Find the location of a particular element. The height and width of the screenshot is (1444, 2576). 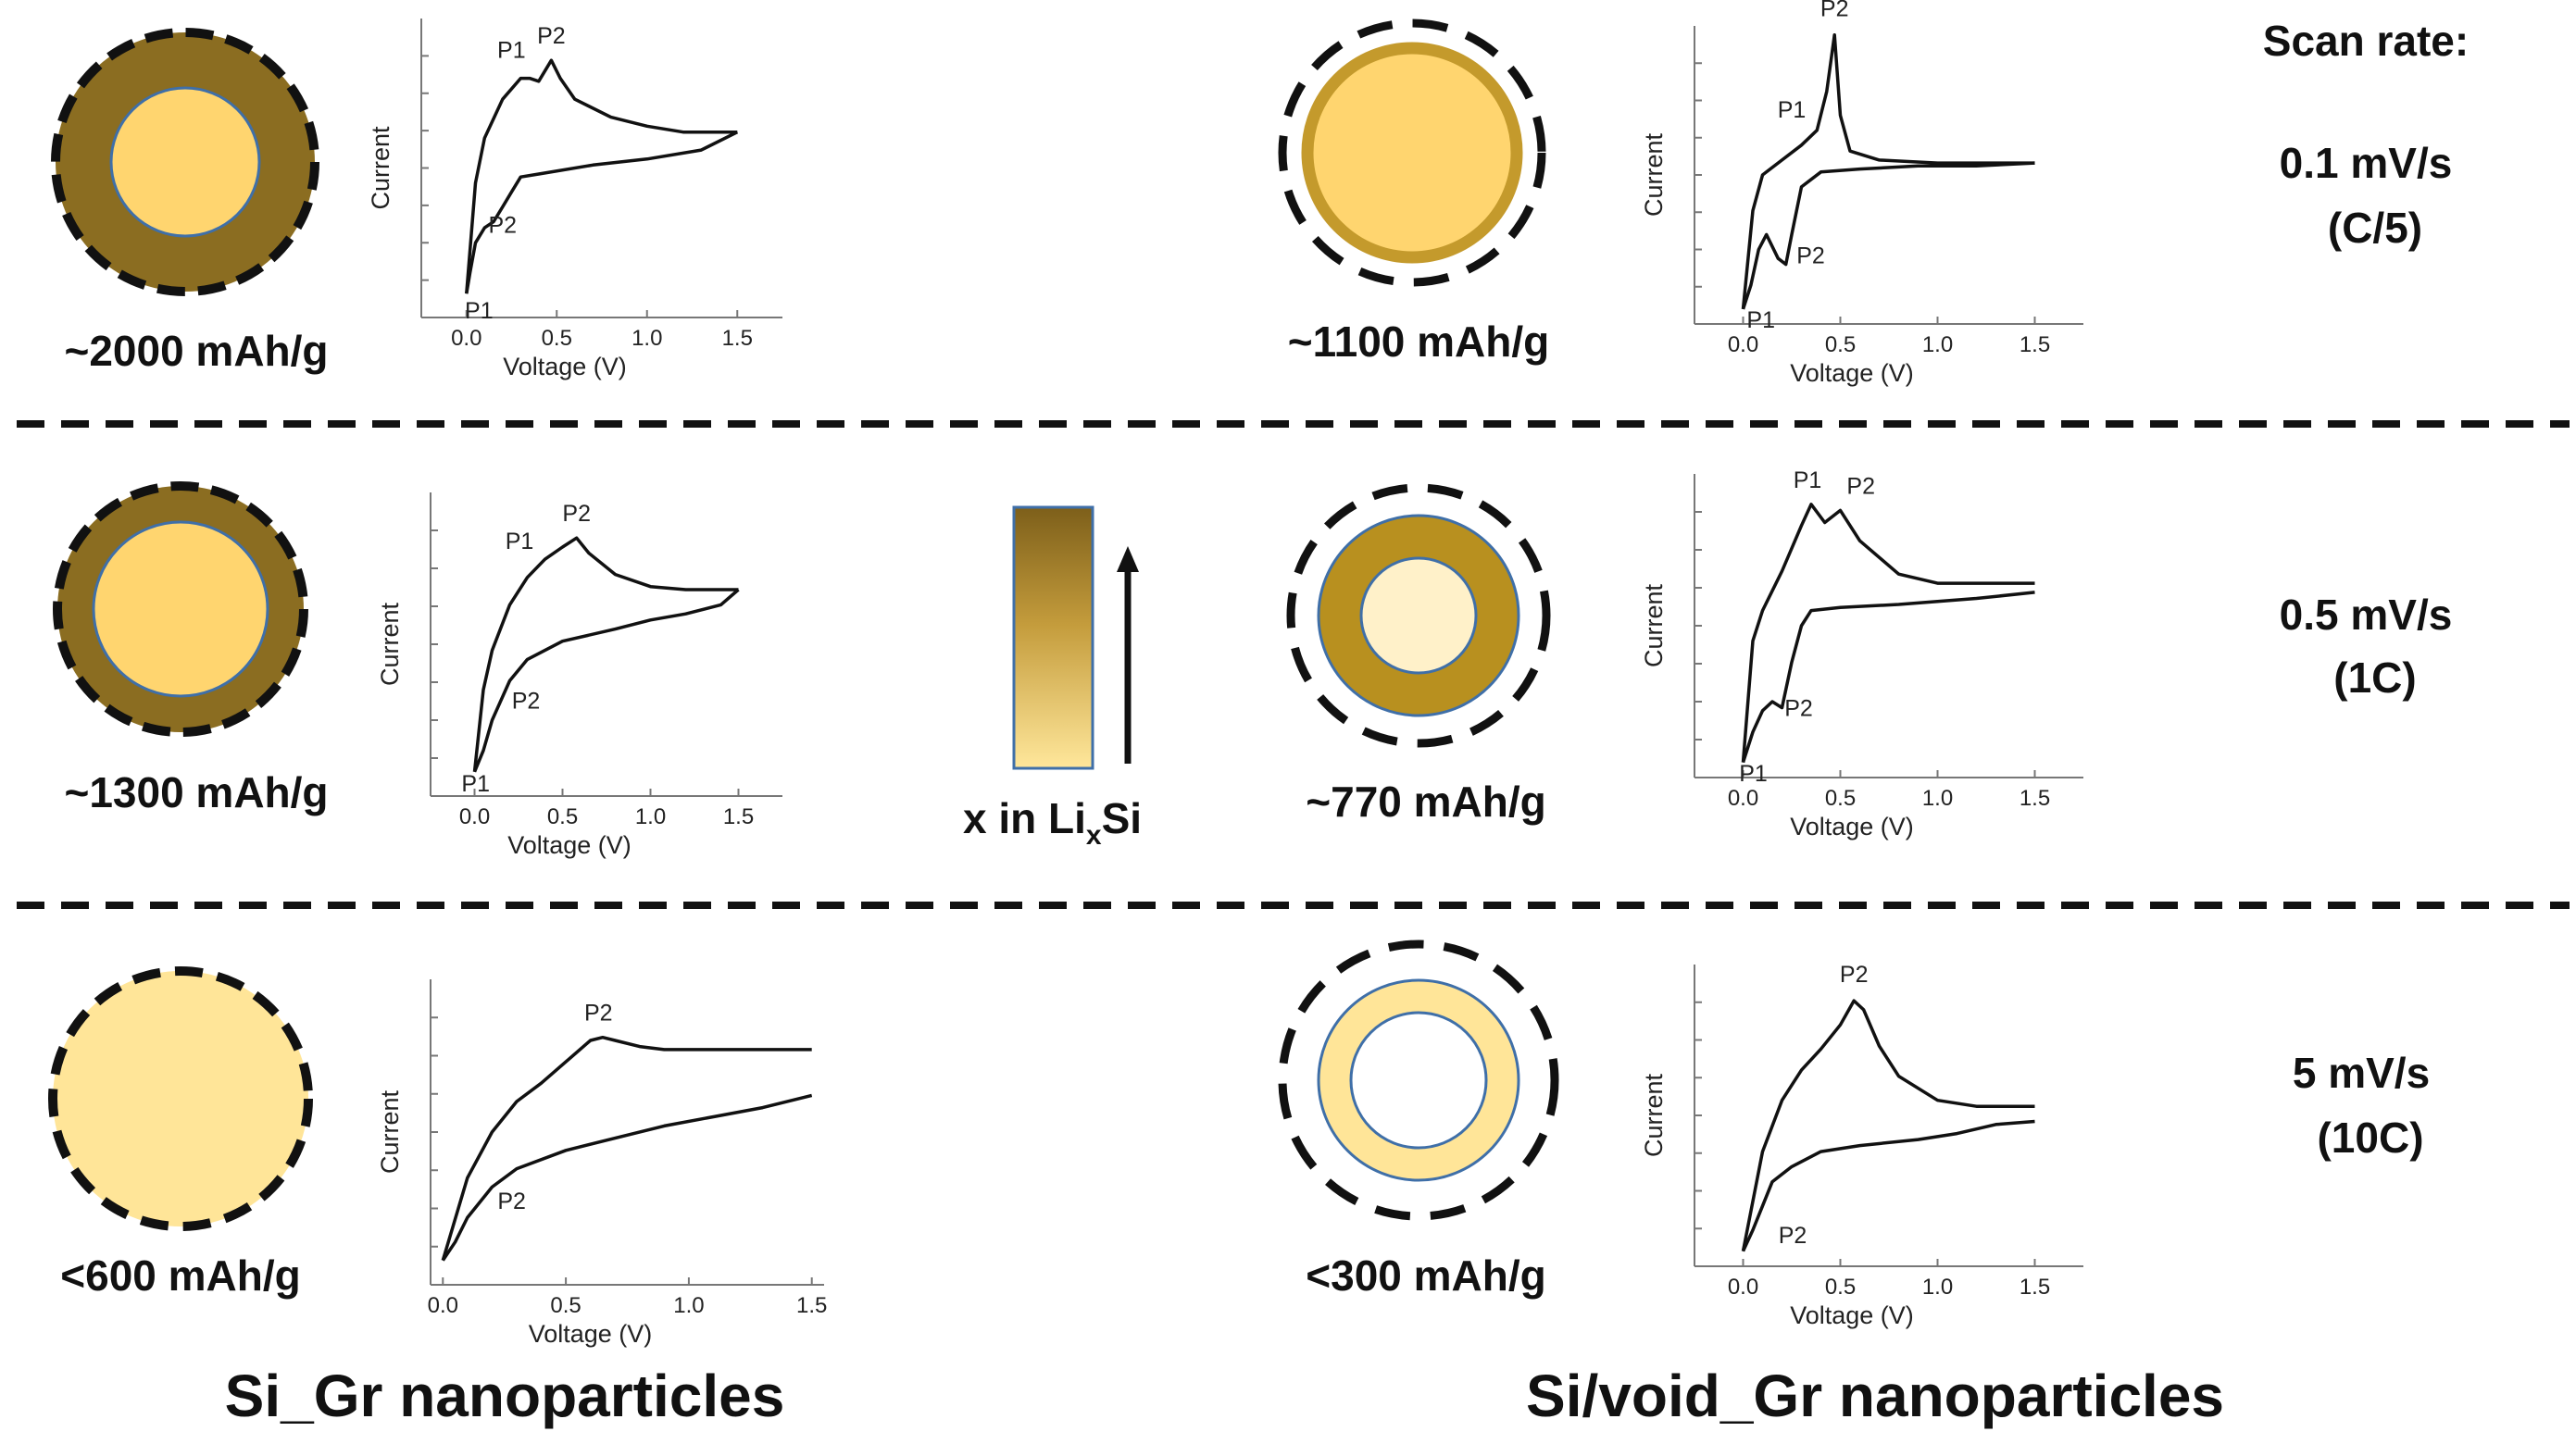

left-panel-title: Si_Gr nanoparticles is located at coordinates (505, 1396).